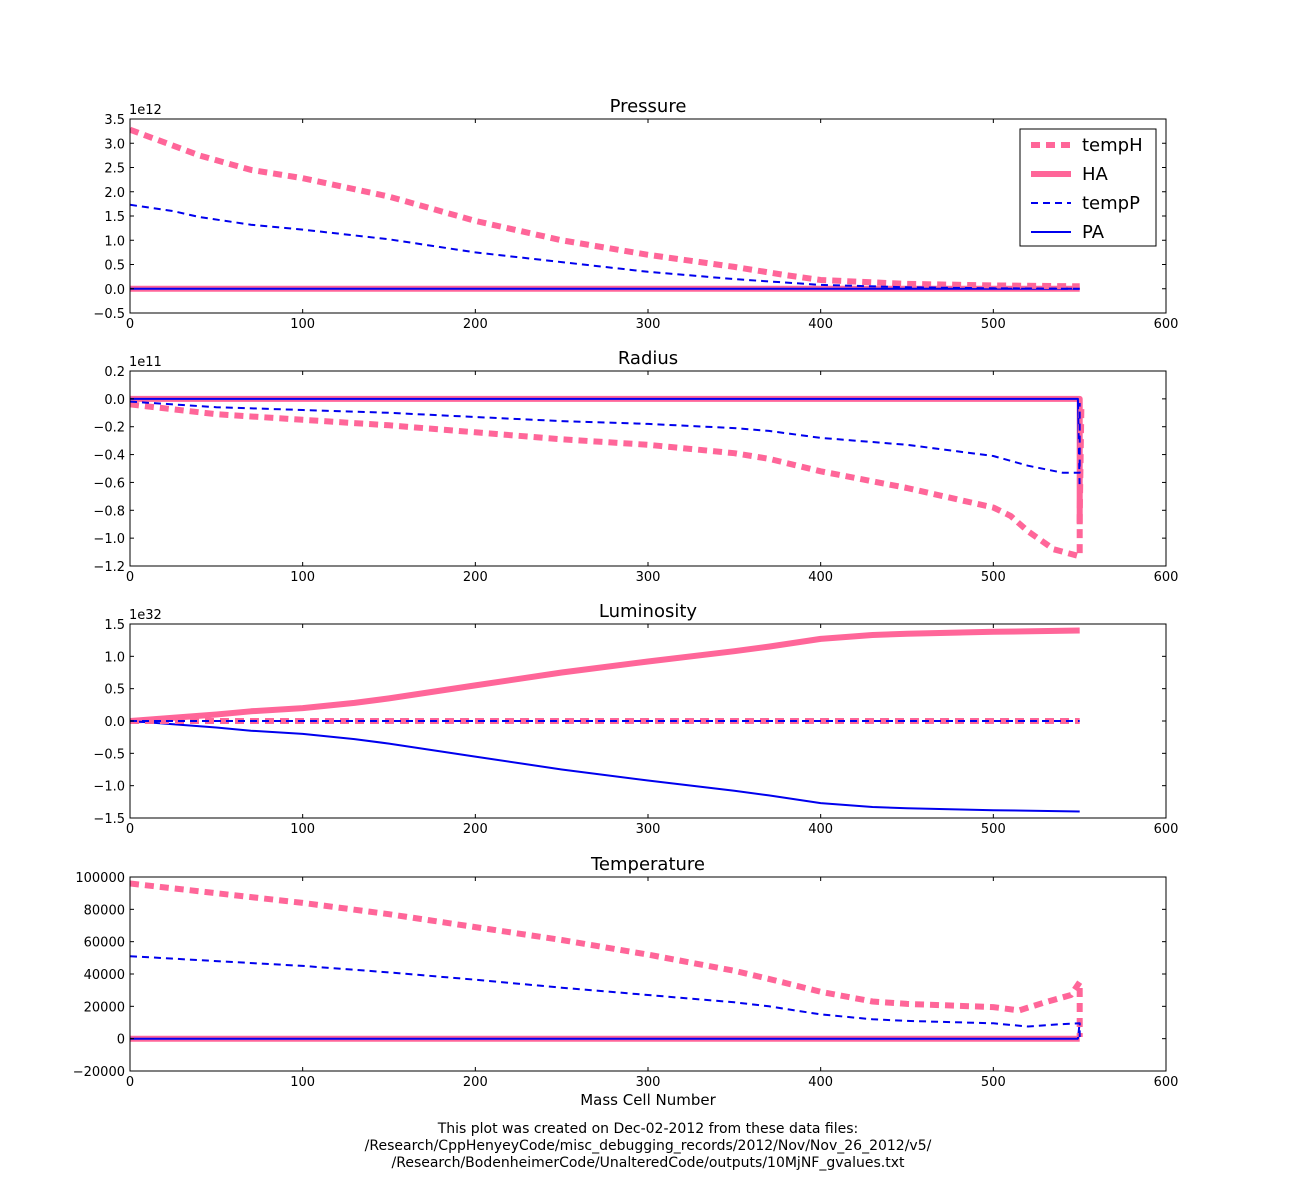 The width and height of the screenshot is (1296, 1190). Describe the element at coordinates (1111, 203) in the screenshot. I see `legend-label: tempP` at that location.